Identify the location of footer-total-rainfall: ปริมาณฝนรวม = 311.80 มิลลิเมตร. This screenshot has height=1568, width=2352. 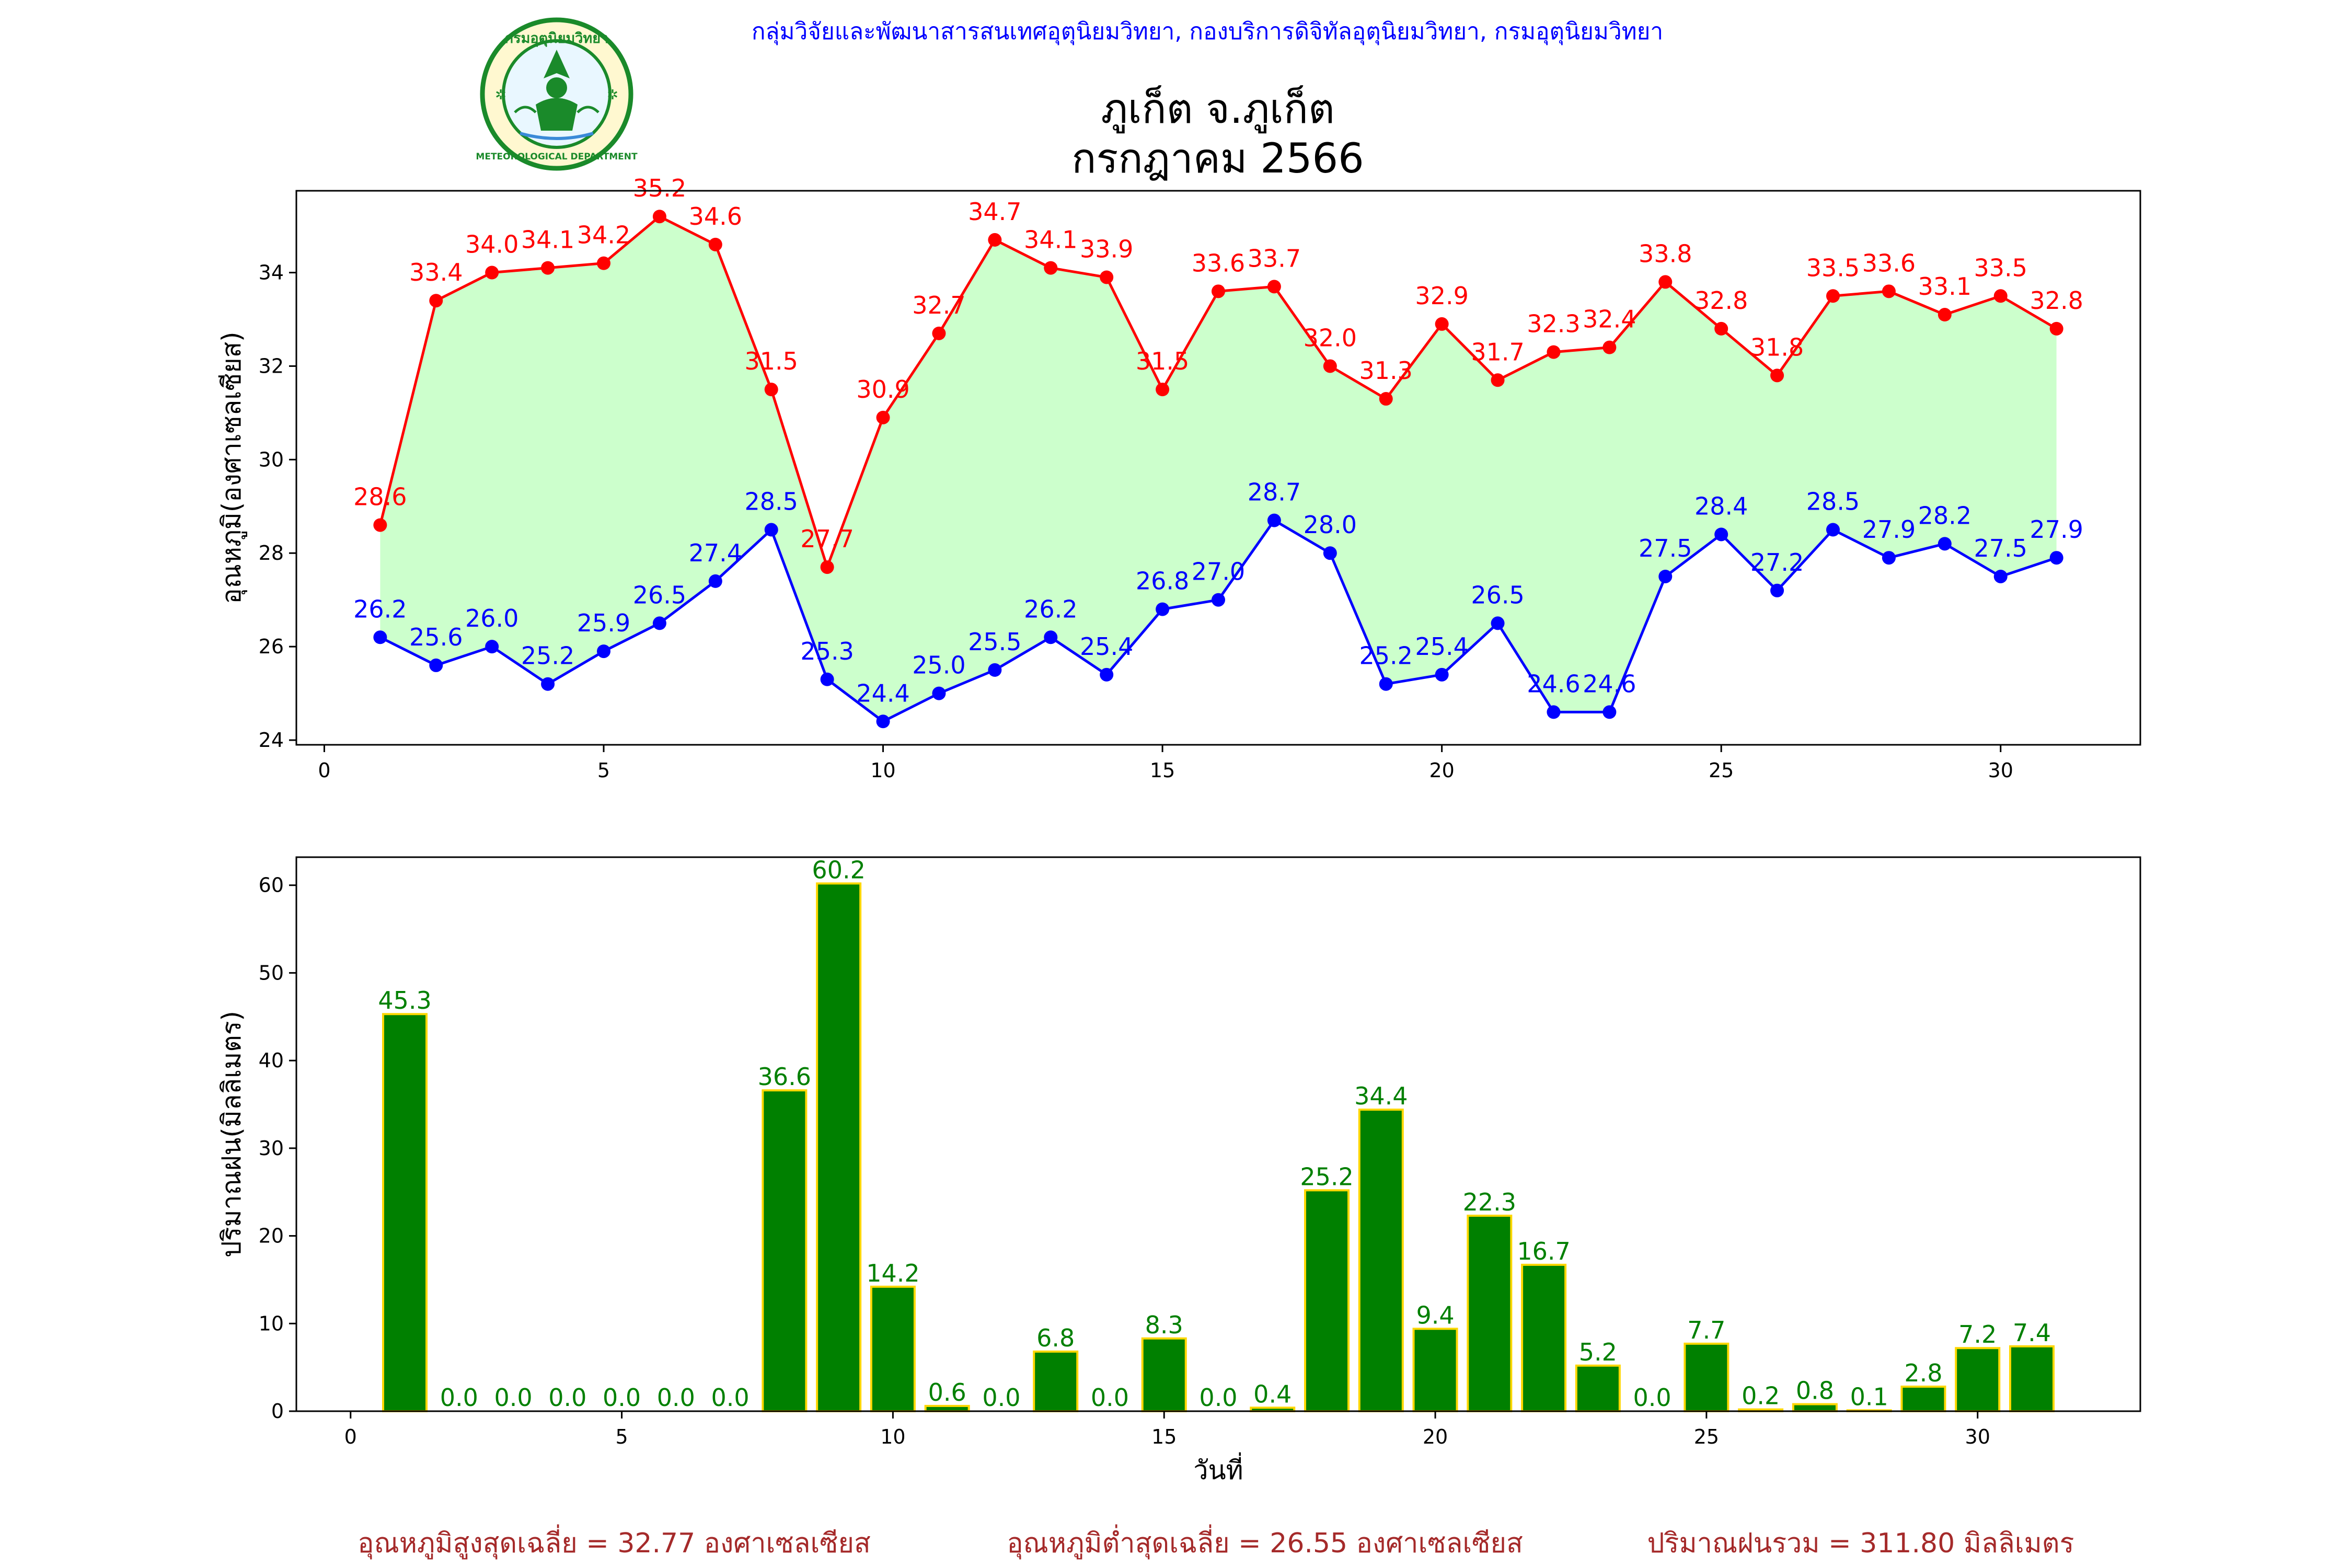
(1860, 1543).